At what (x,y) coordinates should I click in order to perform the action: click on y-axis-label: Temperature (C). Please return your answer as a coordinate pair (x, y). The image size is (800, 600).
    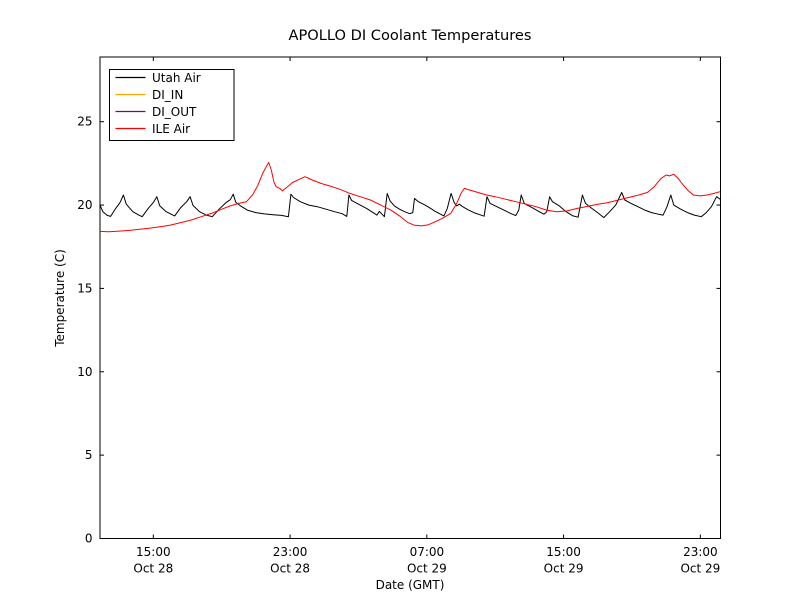
    Looking at the image, I should click on (60, 298).